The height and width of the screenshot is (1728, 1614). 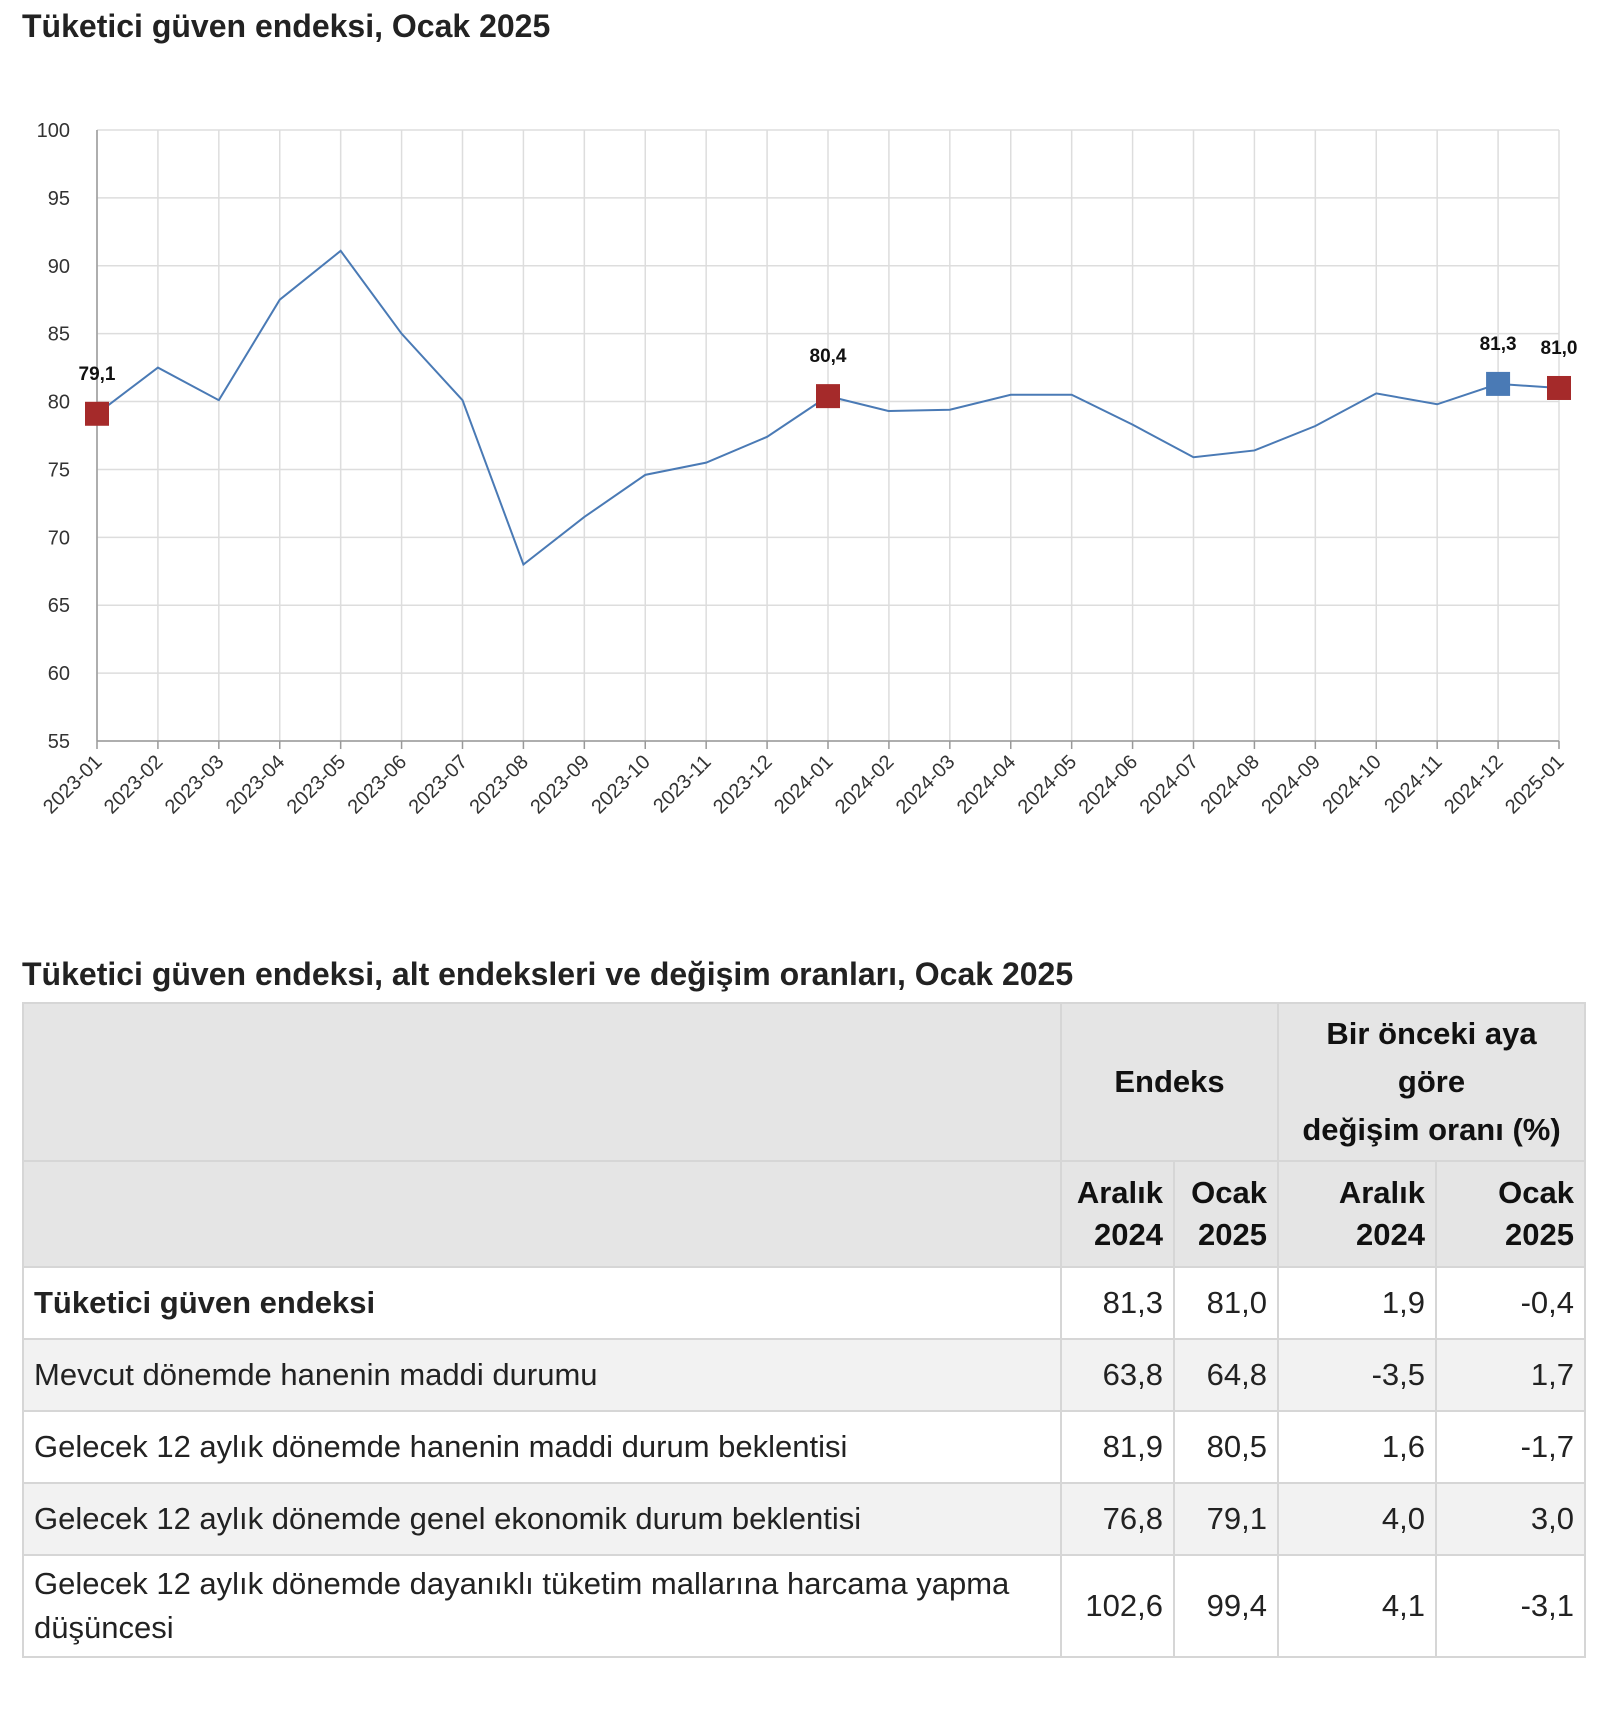 I want to click on y-tick-label: 65, so click(x=59, y=606).